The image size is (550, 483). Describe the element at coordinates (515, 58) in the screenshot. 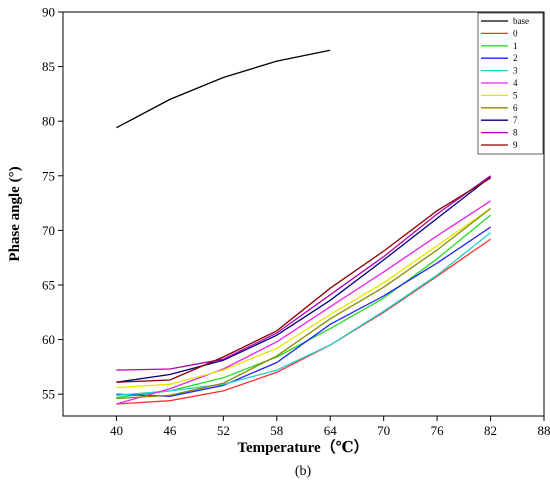

I see `legend-label-2: 2` at that location.